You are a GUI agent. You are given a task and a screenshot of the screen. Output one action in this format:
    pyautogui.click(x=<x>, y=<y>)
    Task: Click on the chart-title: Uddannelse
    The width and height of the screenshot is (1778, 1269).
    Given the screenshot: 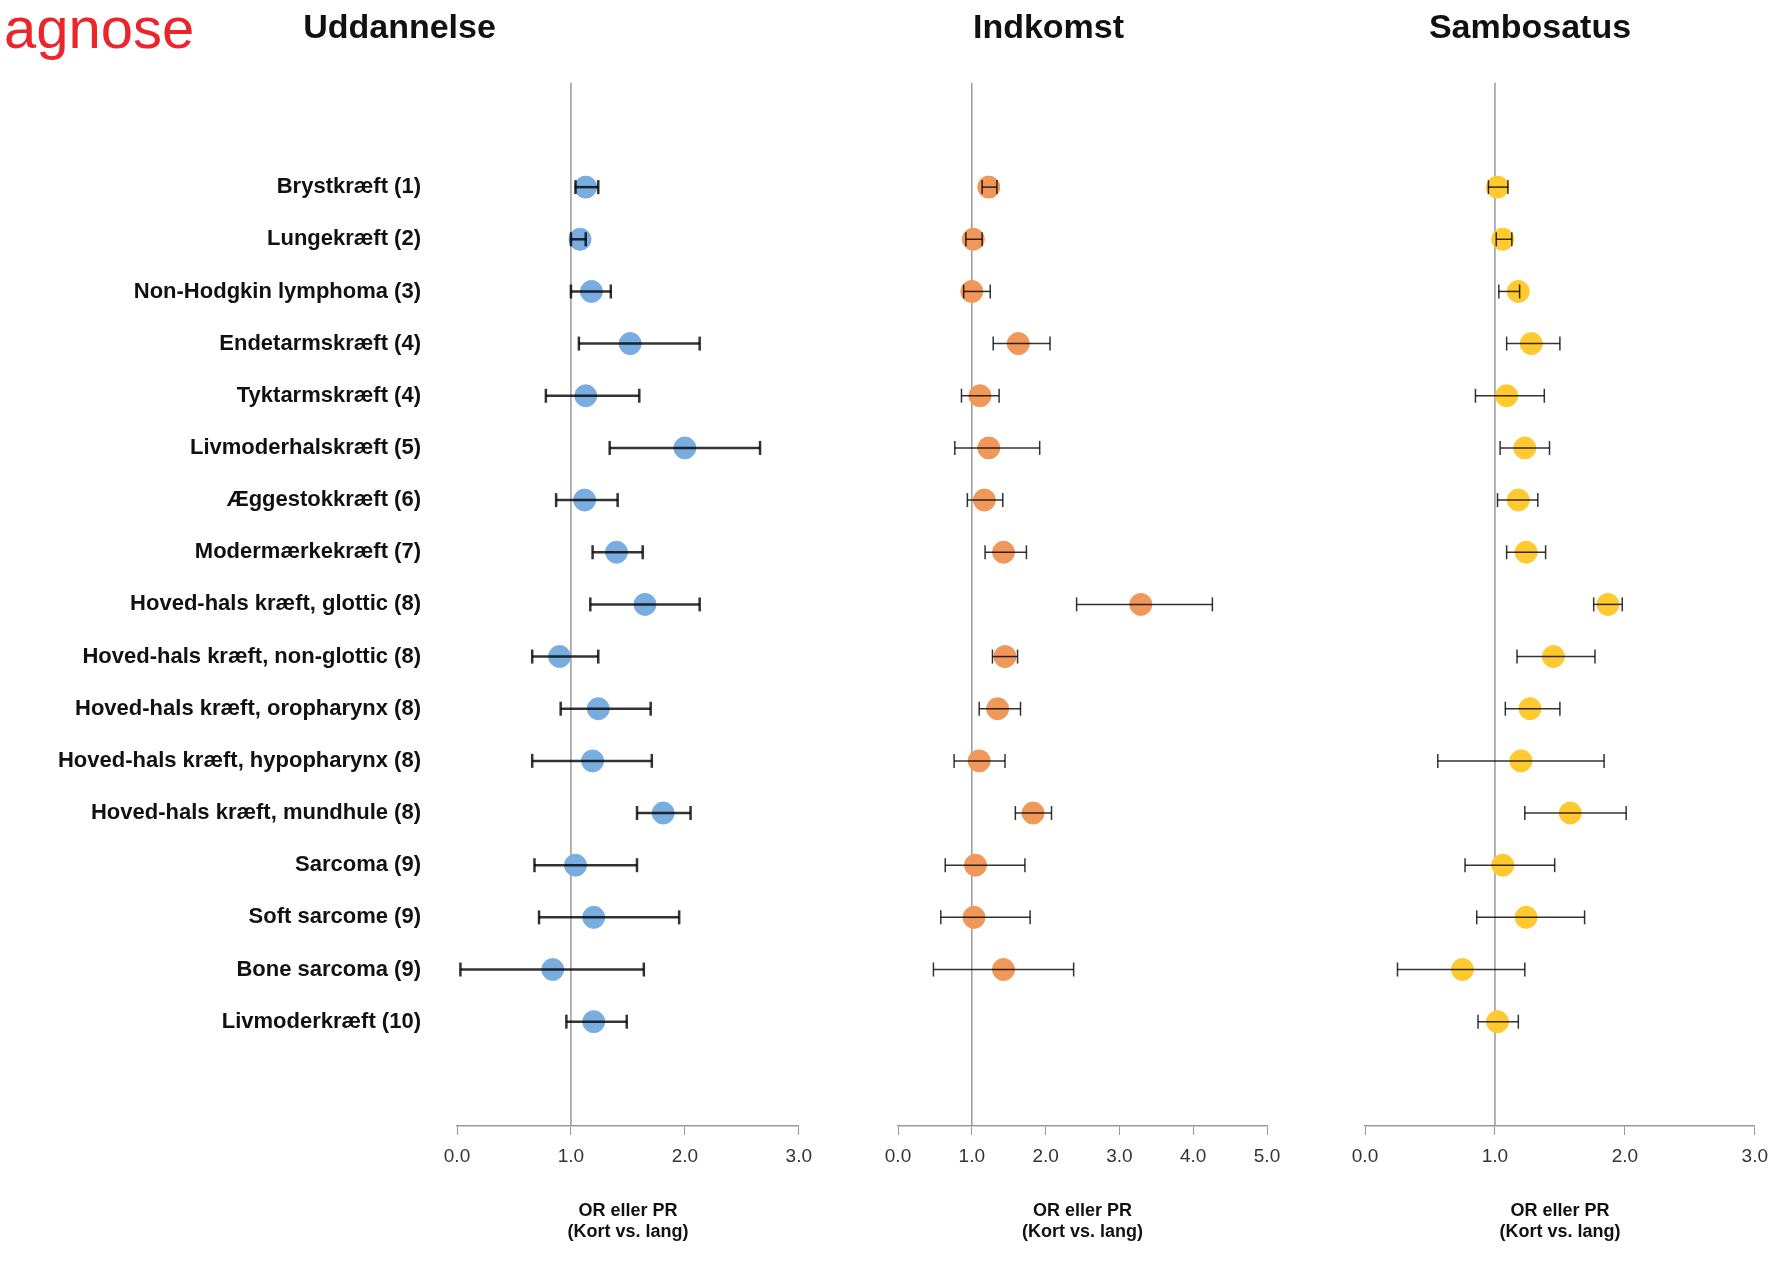 What is the action you would take?
    pyautogui.click(x=399, y=25)
    